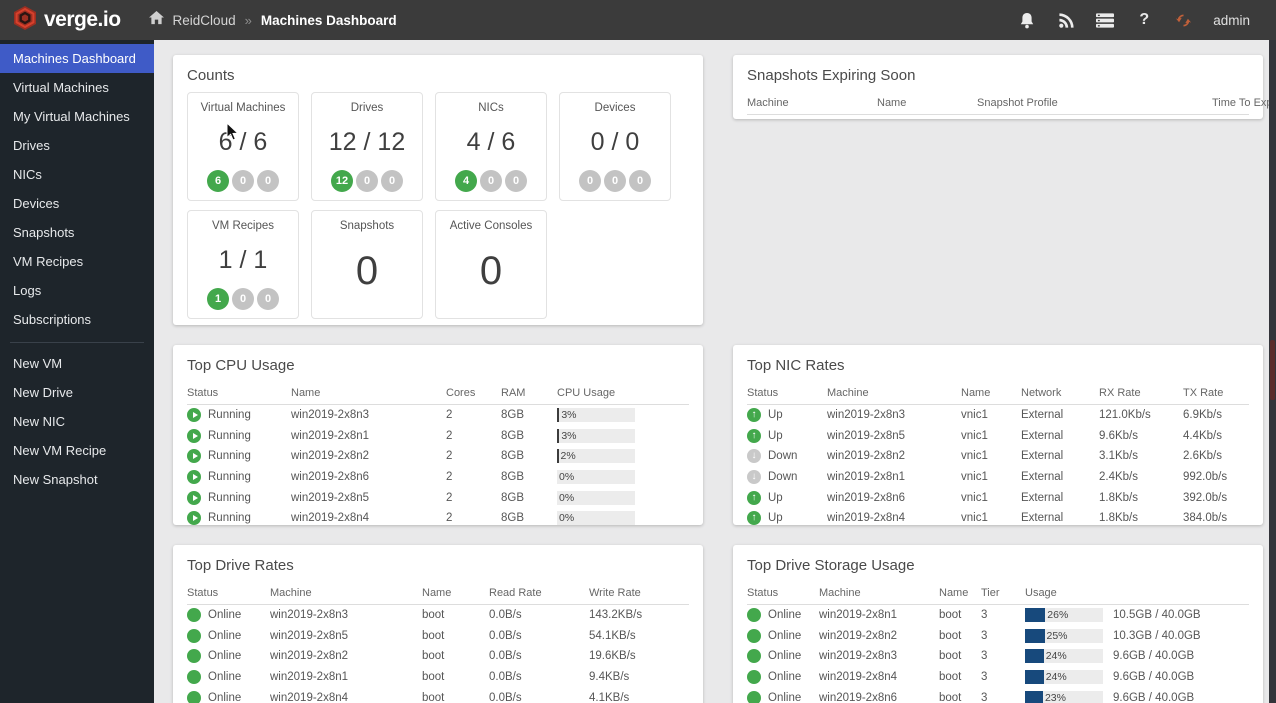 This screenshot has width=1276, height=703. What do you see at coordinates (367, 264) in the screenshot?
I see `count-card-snapshots: Snapshots 0` at bounding box center [367, 264].